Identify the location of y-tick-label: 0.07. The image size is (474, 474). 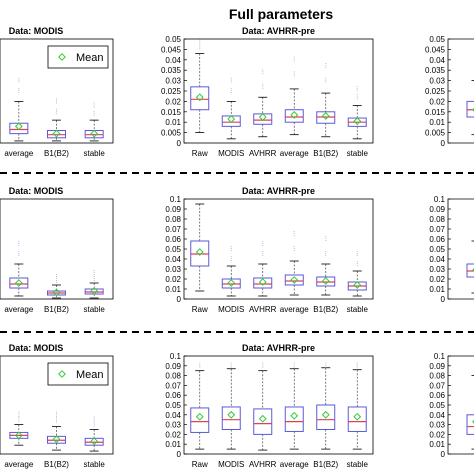
(173, 385).